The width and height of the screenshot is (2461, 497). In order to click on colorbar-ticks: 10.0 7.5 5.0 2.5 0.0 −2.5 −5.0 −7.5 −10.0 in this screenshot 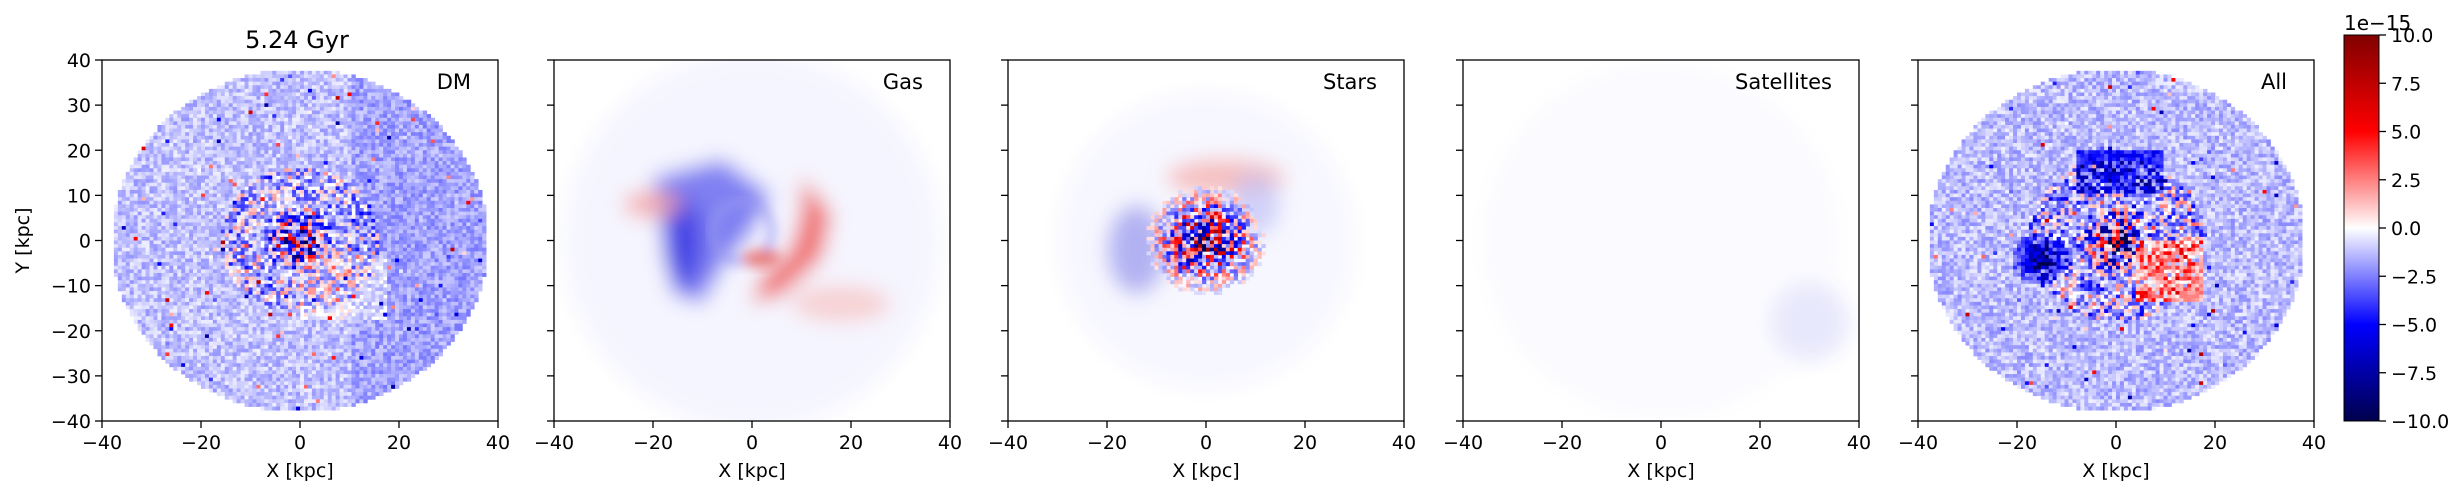, I will do `click(2414, 229)`.